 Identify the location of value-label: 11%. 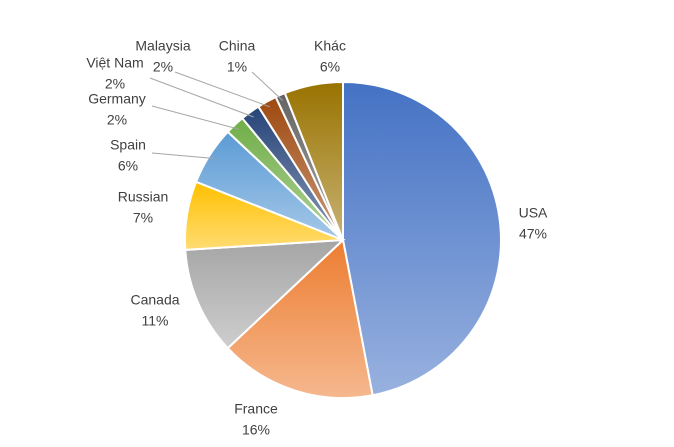
(155, 321).